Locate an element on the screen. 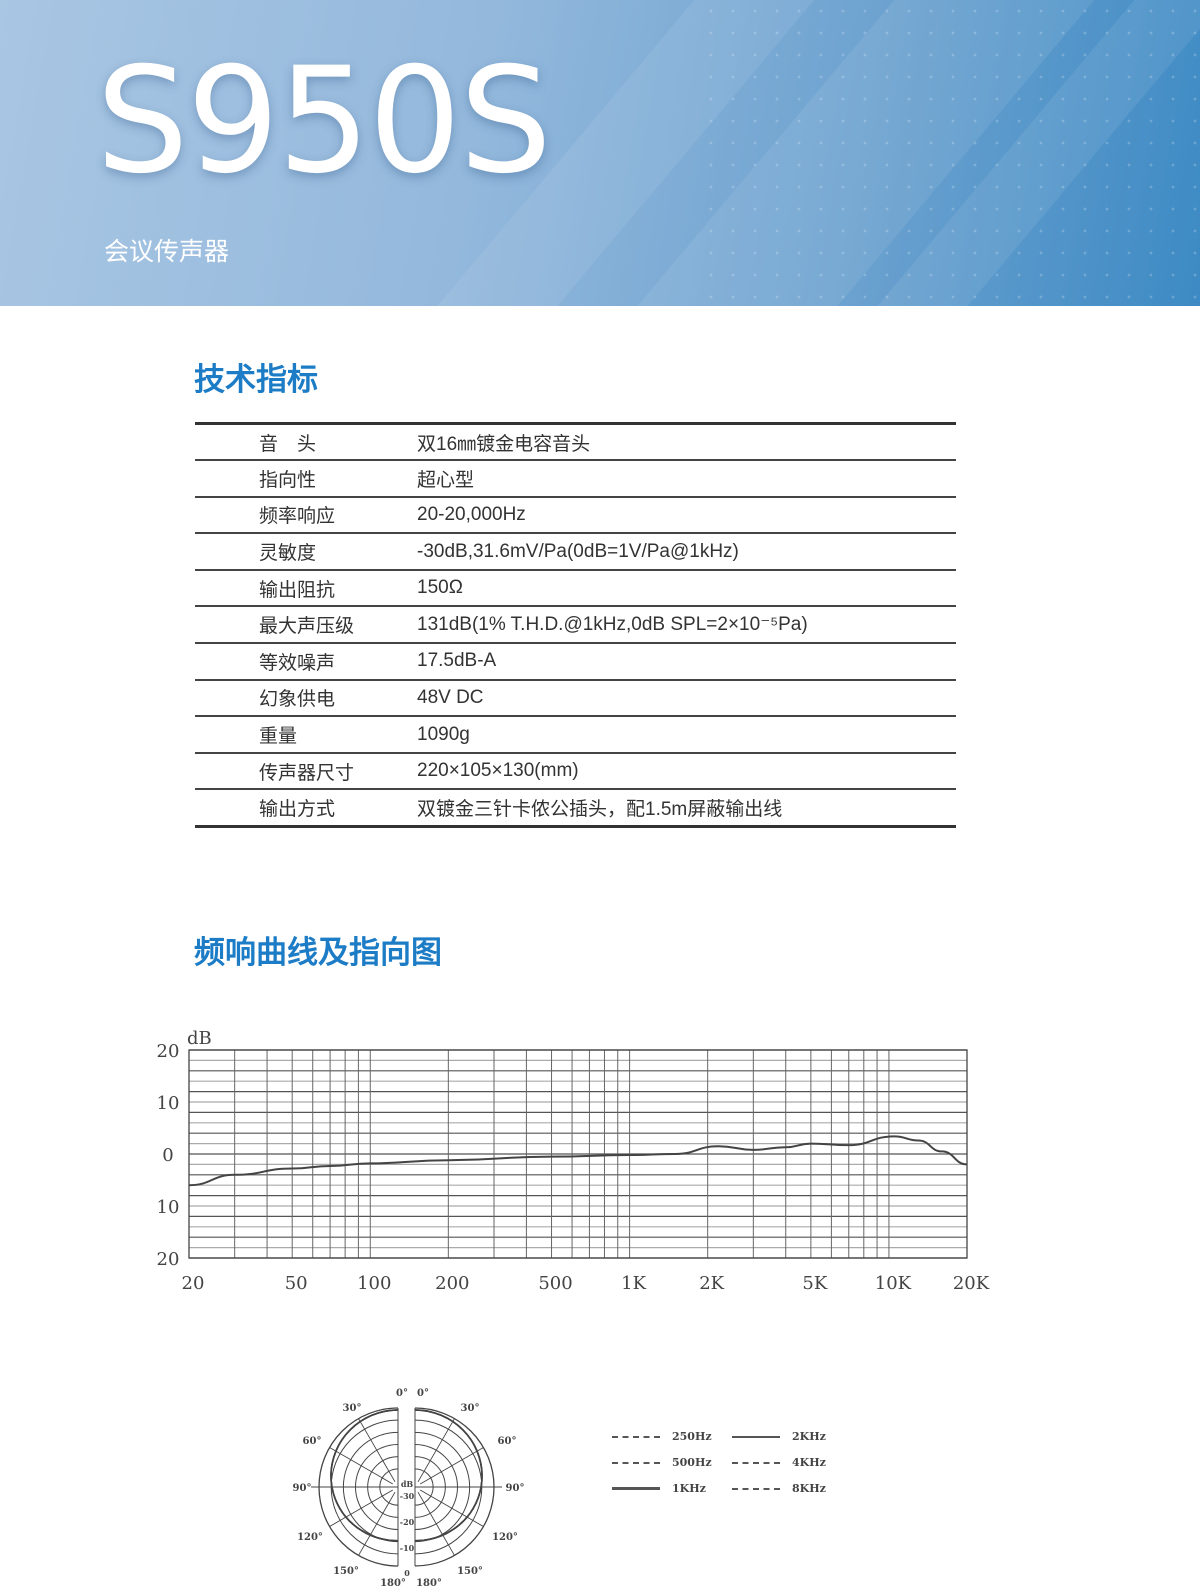 The width and height of the screenshot is (1200, 1589). legend-label: 250Hz is located at coordinates (692, 1436).